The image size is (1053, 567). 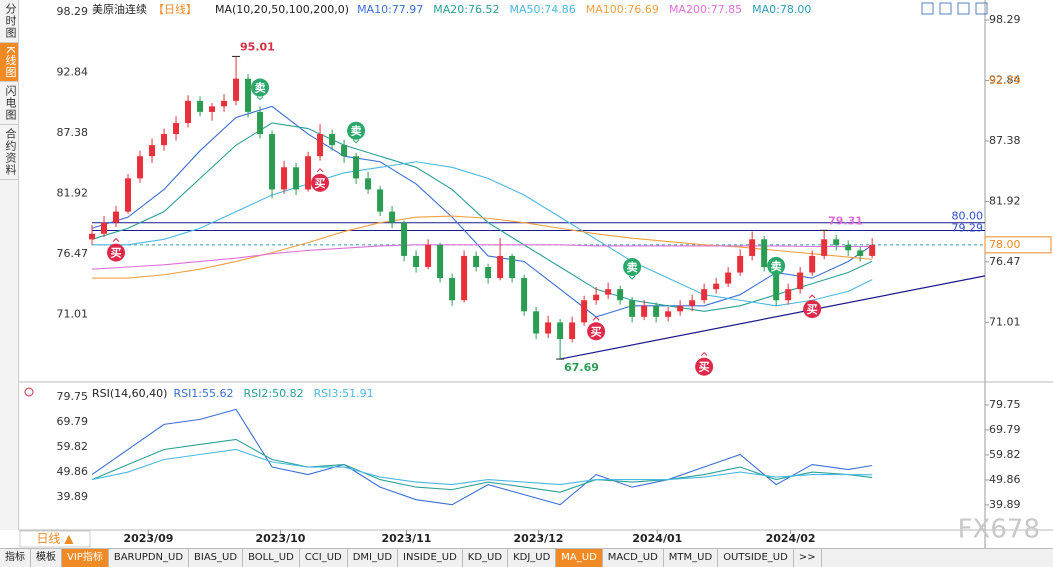 I want to click on side-tab: 合约资料, so click(x=9, y=153).